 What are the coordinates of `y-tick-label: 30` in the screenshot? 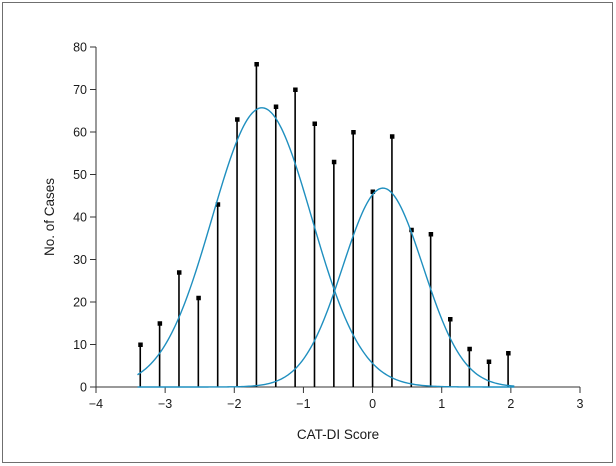 It's located at (80, 260).